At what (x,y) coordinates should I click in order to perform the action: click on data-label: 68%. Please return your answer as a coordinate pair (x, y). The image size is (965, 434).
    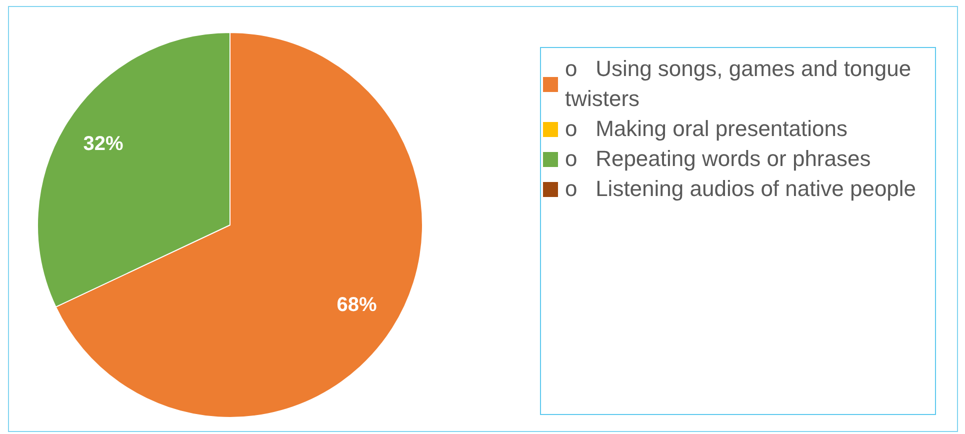
    Looking at the image, I should click on (357, 305).